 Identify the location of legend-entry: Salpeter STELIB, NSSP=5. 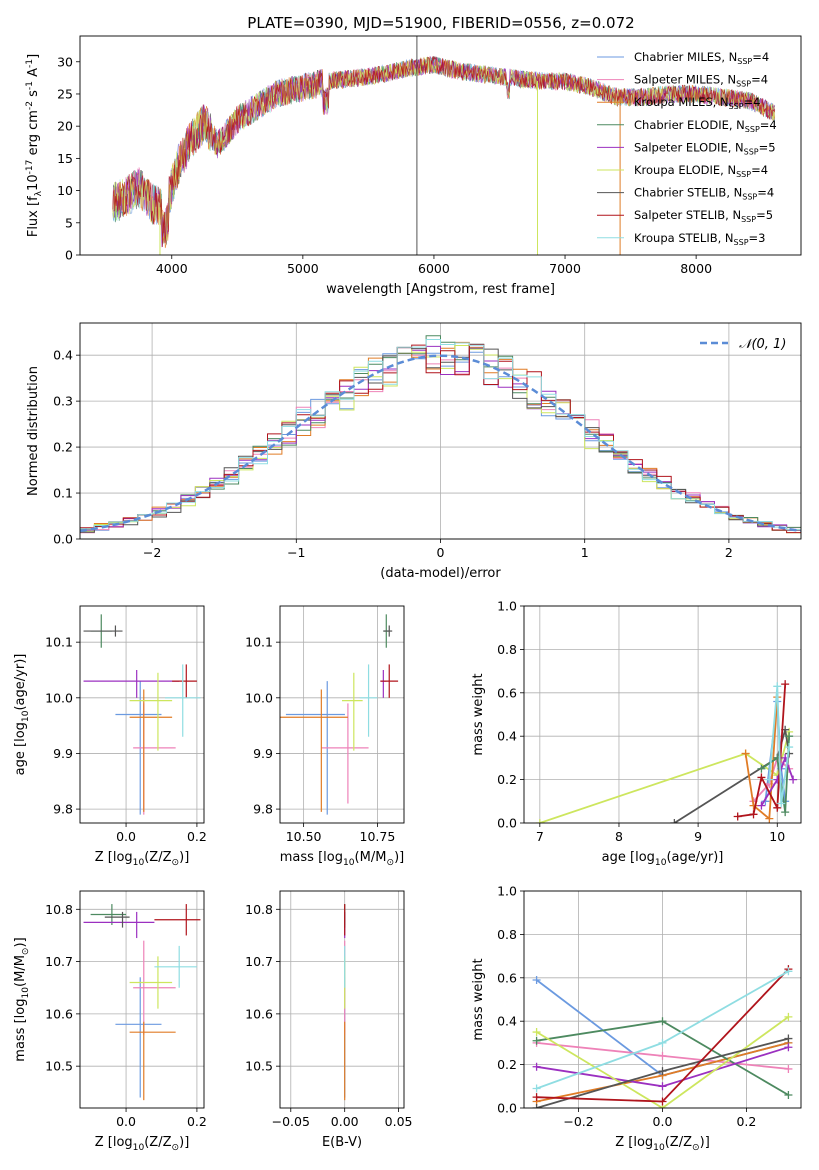
(703, 216).